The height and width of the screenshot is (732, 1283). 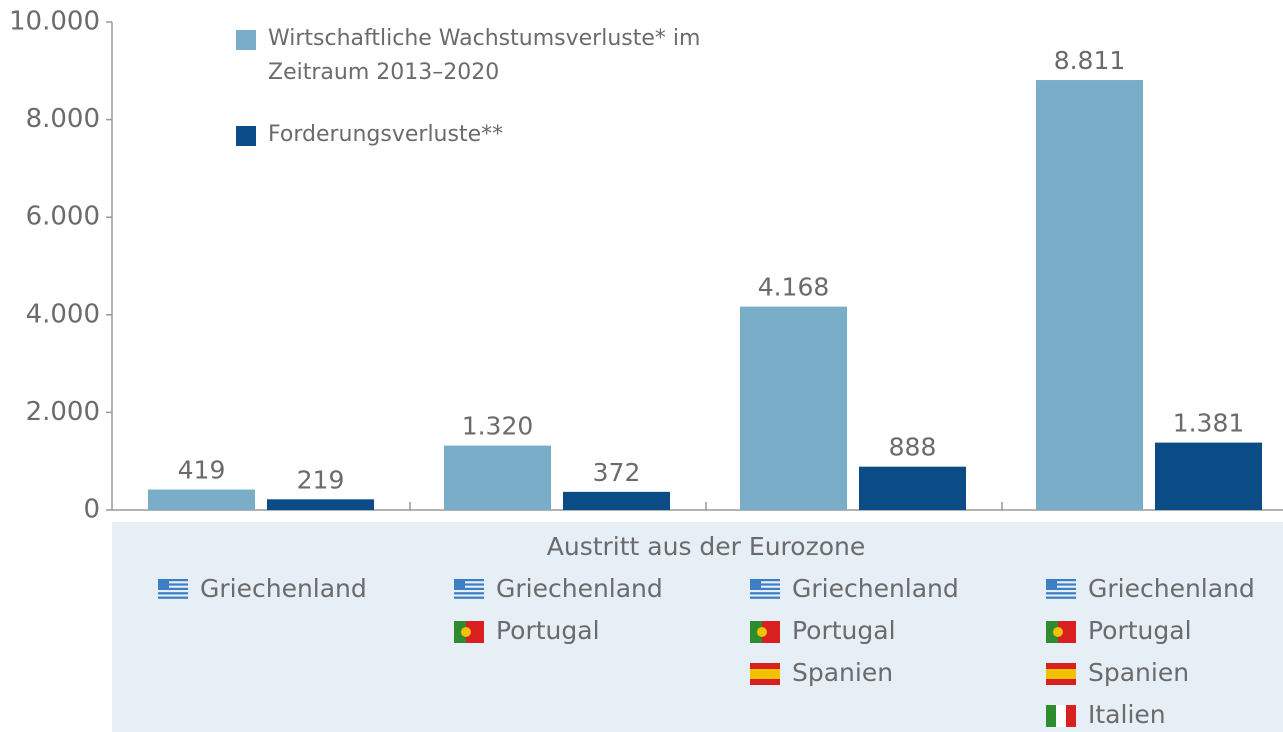 What do you see at coordinates (386, 134) in the screenshot?
I see `legend-label: Forderungsverluste**` at bounding box center [386, 134].